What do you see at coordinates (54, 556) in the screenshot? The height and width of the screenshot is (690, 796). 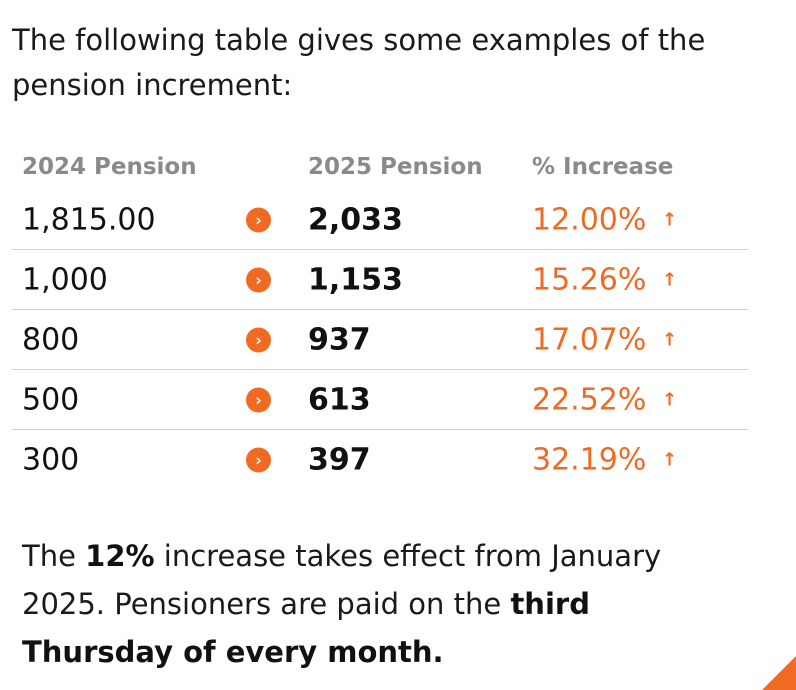 I see `outro-part-1: The` at bounding box center [54, 556].